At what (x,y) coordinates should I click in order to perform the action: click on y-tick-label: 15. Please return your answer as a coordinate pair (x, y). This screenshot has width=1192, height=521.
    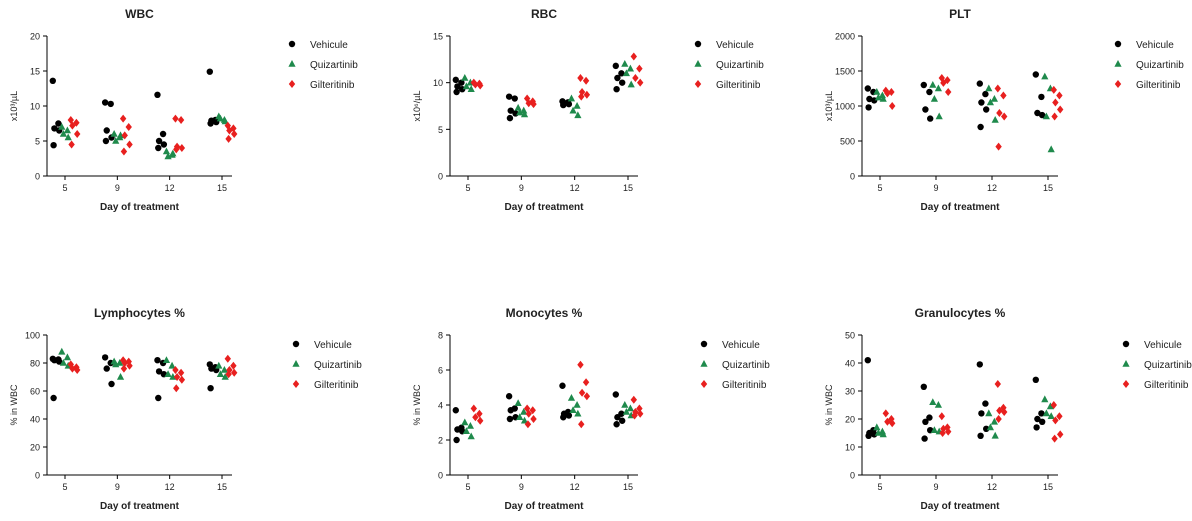
    Looking at the image, I should click on (438, 37).